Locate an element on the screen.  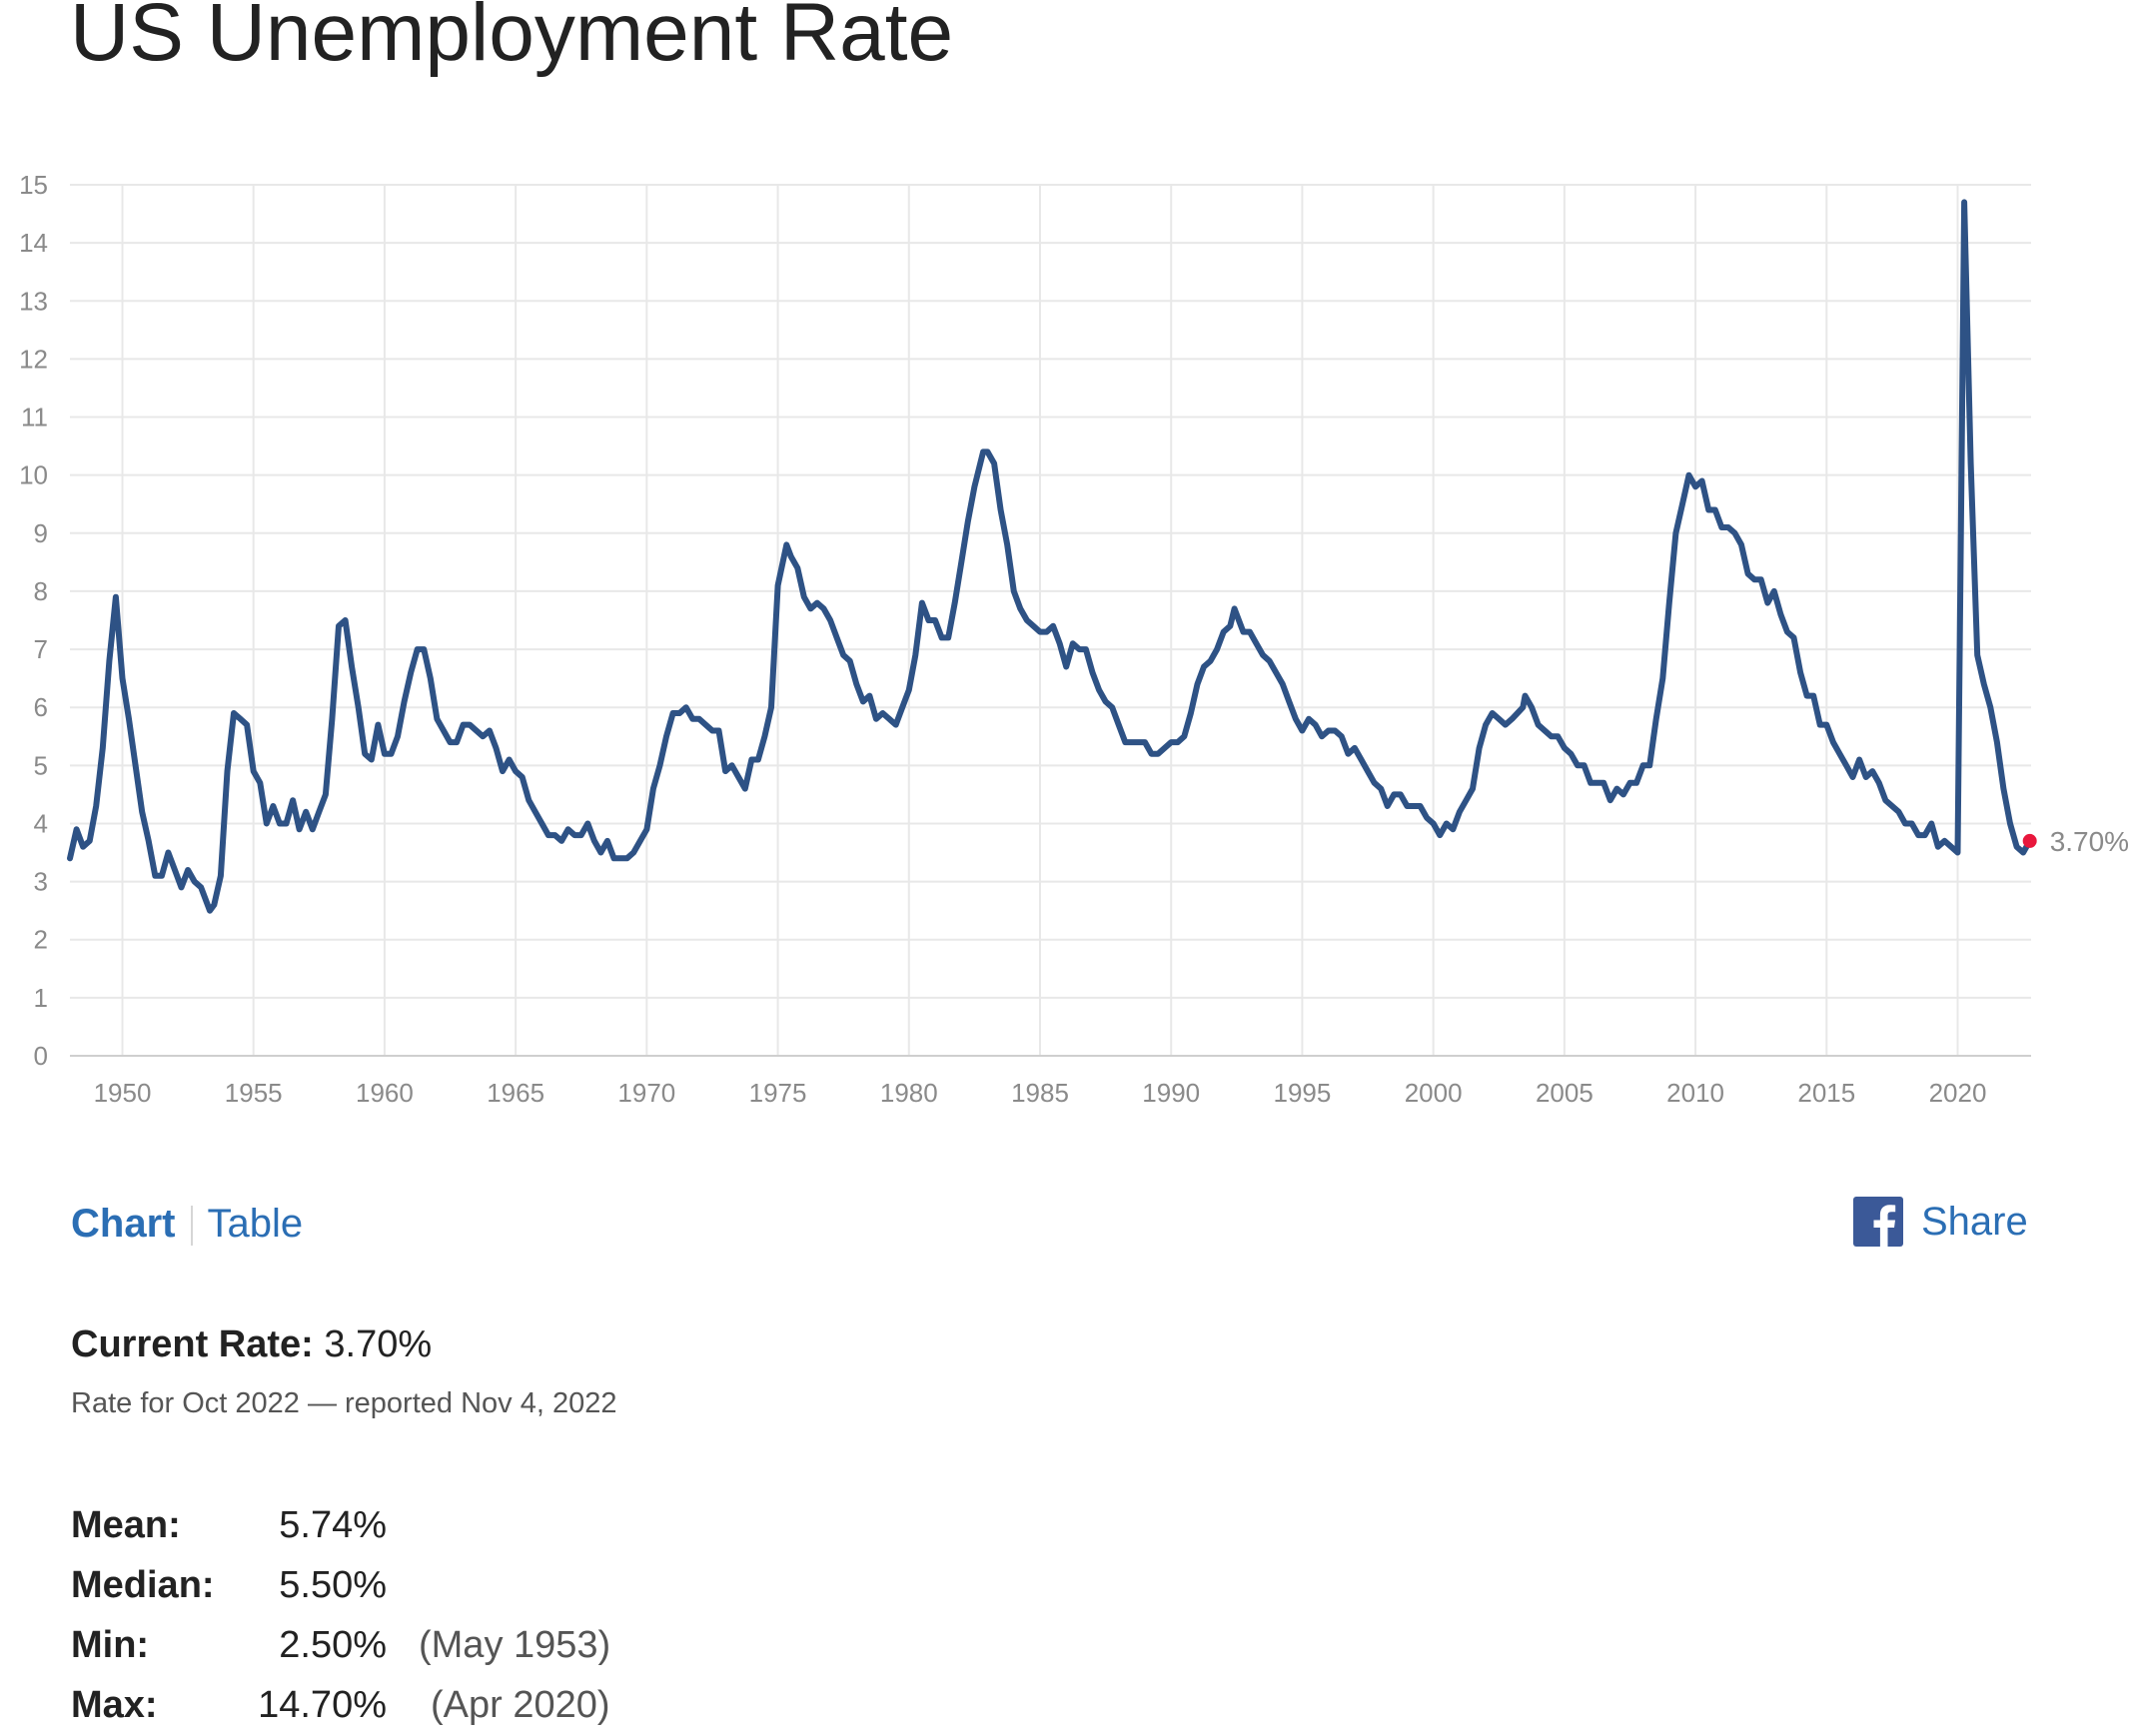
tab-table: Table is located at coordinates (255, 1224).